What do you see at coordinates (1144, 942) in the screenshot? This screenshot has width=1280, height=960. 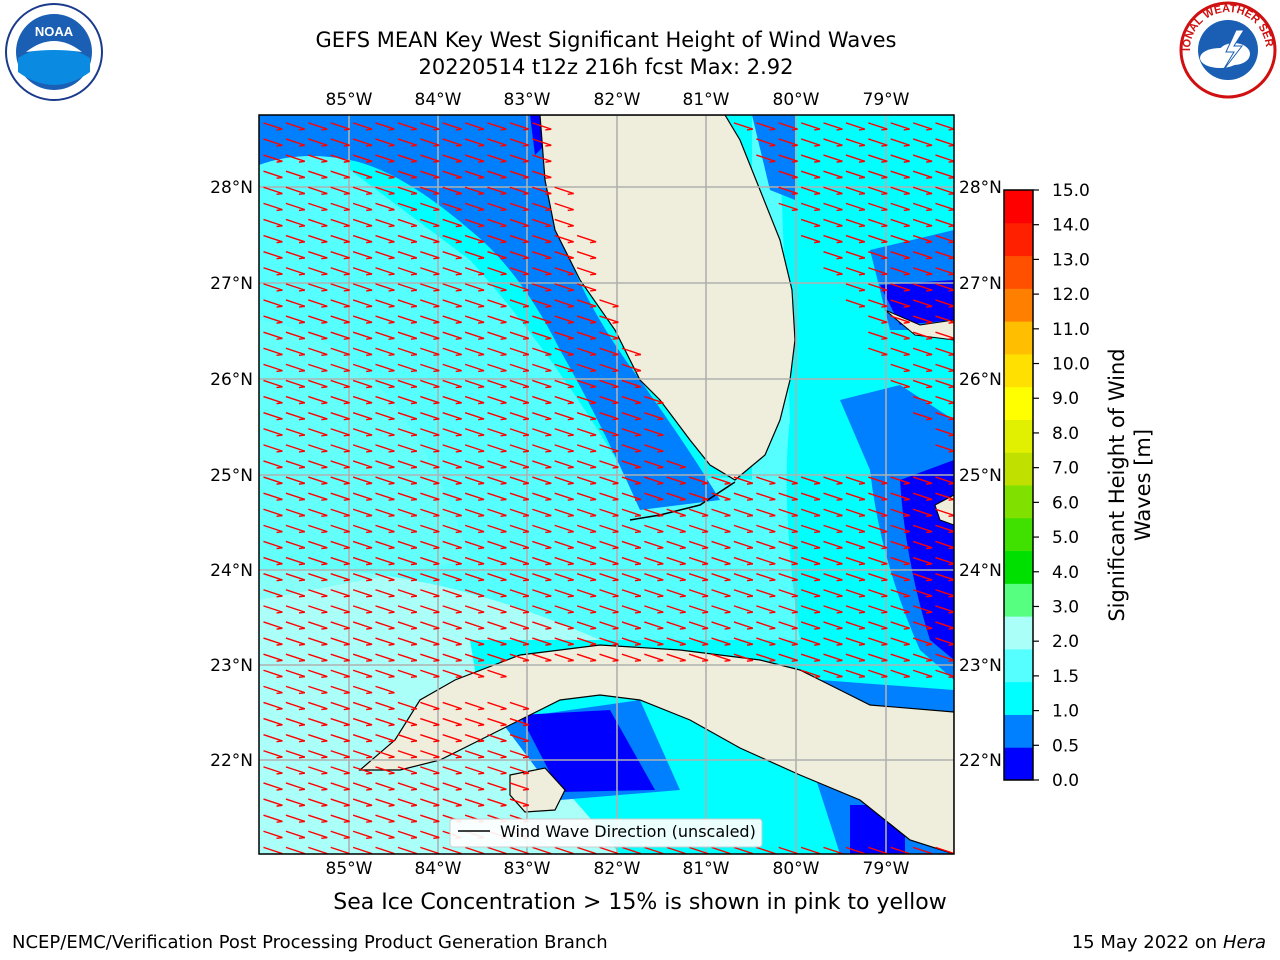 I see `footer-date-text: 15 May 2022 on` at bounding box center [1144, 942].